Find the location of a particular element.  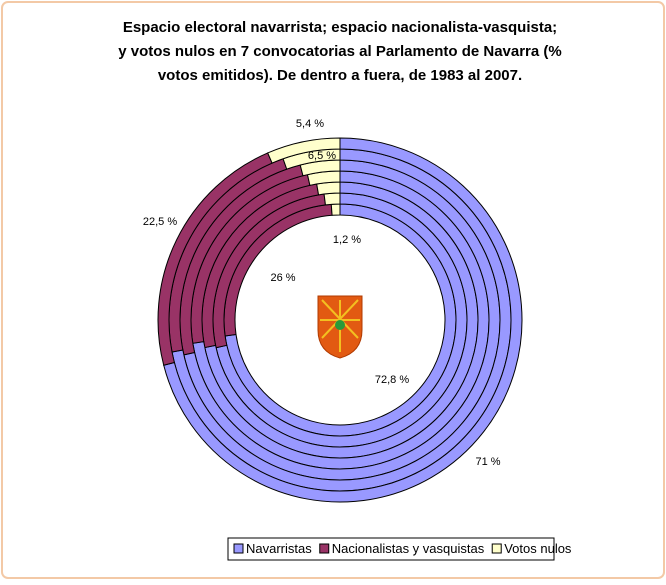

data-label: 71 % is located at coordinates (487, 462).